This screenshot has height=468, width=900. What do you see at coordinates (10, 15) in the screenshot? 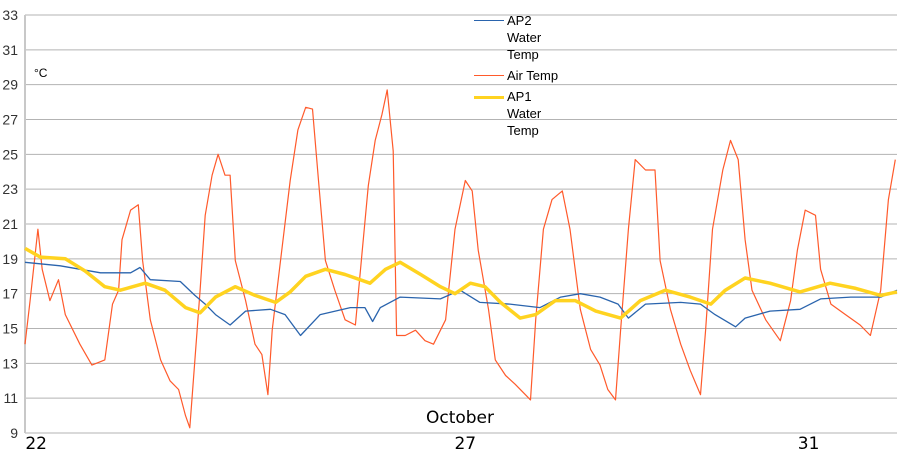
I see `y-tick-label: 33` at bounding box center [10, 15].